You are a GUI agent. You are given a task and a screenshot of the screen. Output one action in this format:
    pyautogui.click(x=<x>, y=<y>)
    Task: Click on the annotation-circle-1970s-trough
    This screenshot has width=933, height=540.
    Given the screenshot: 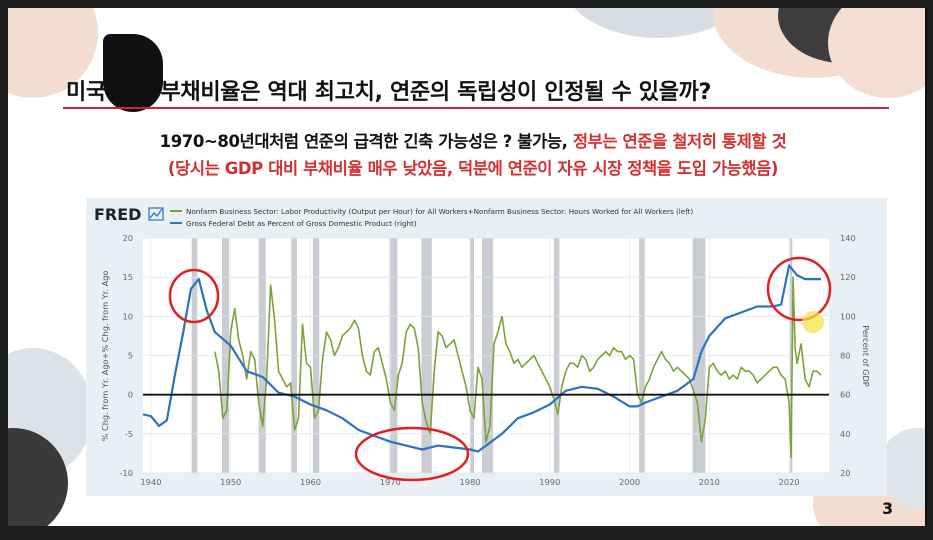 What is the action you would take?
    pyautogui.click(x=412, y=454)
    